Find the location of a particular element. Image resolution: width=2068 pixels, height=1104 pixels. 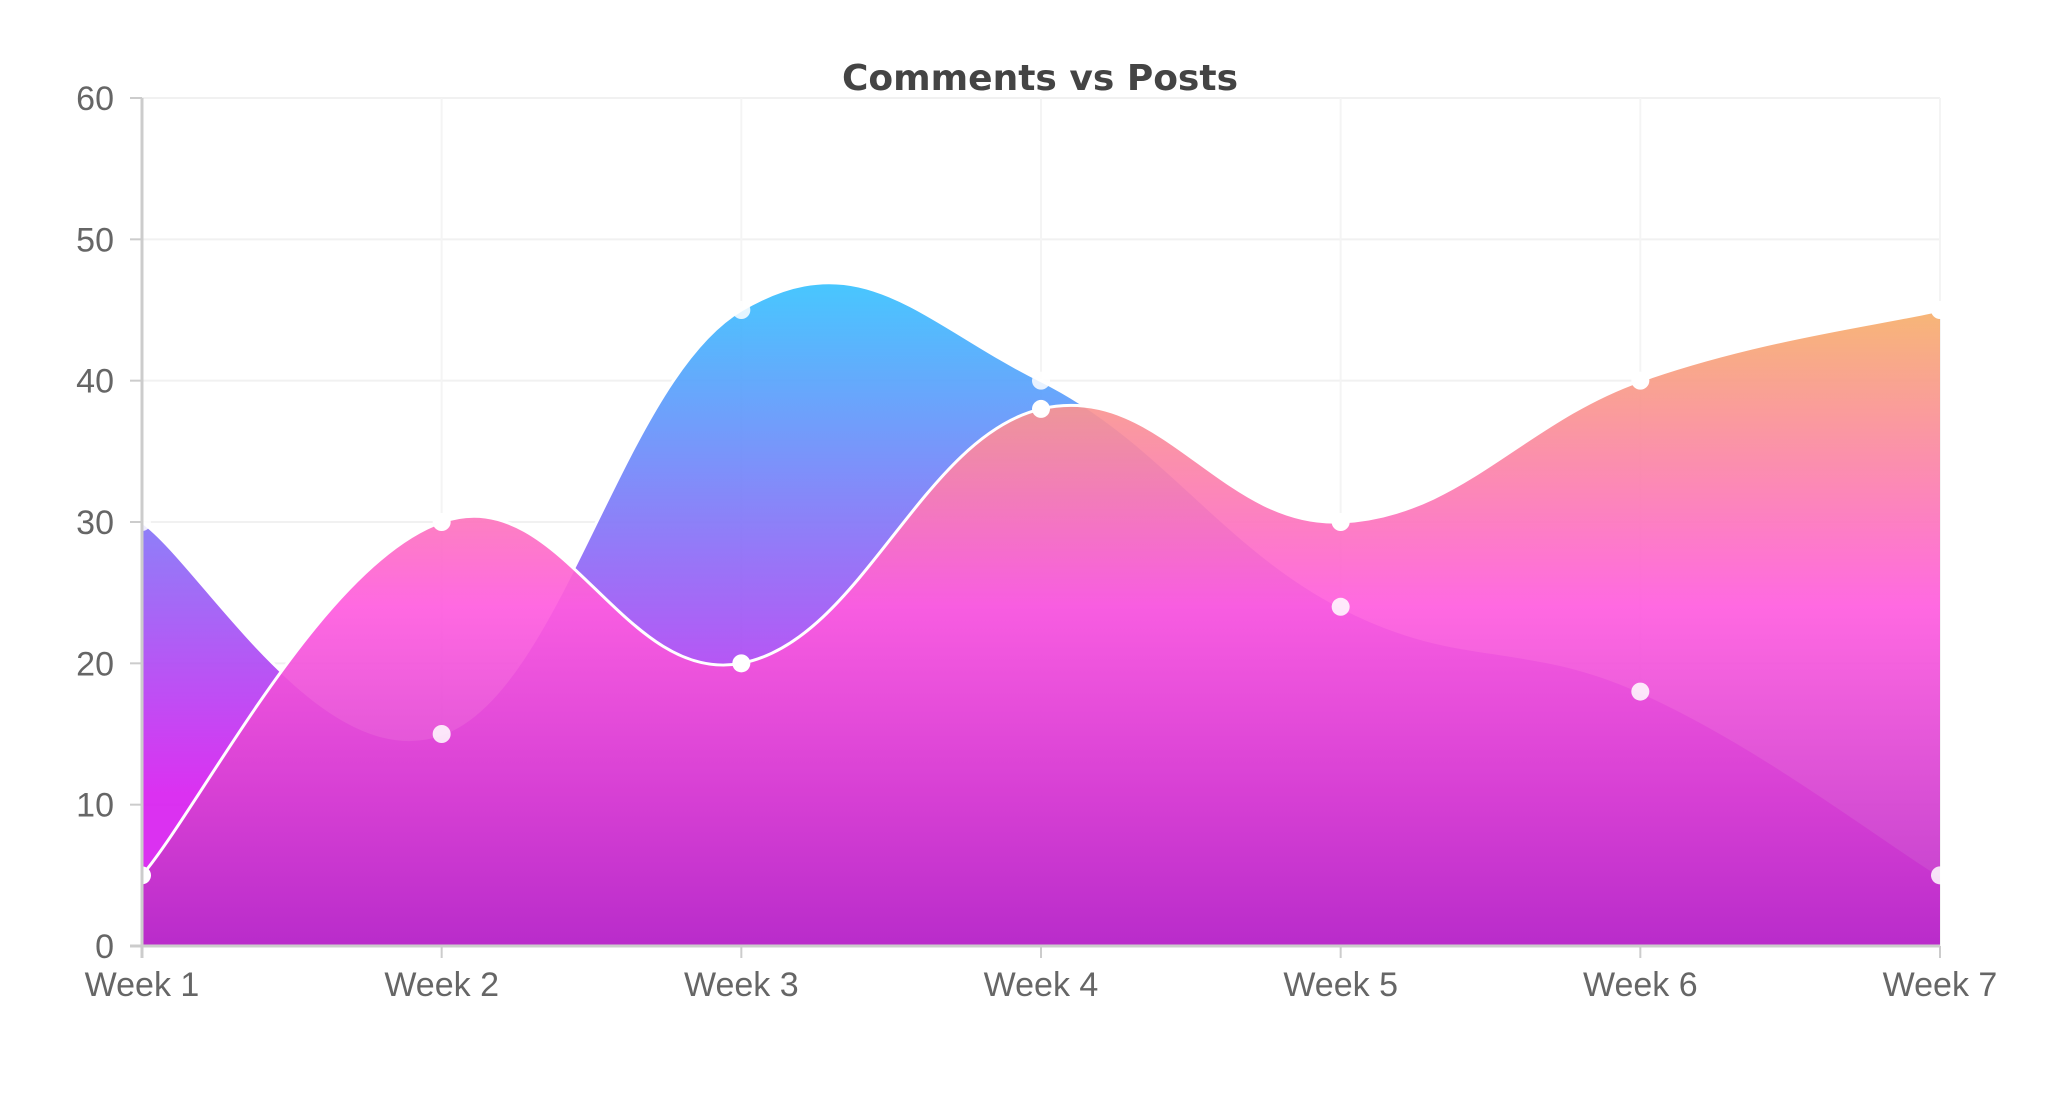

y-tick-label: 60 is located at coordinates (95, 99).